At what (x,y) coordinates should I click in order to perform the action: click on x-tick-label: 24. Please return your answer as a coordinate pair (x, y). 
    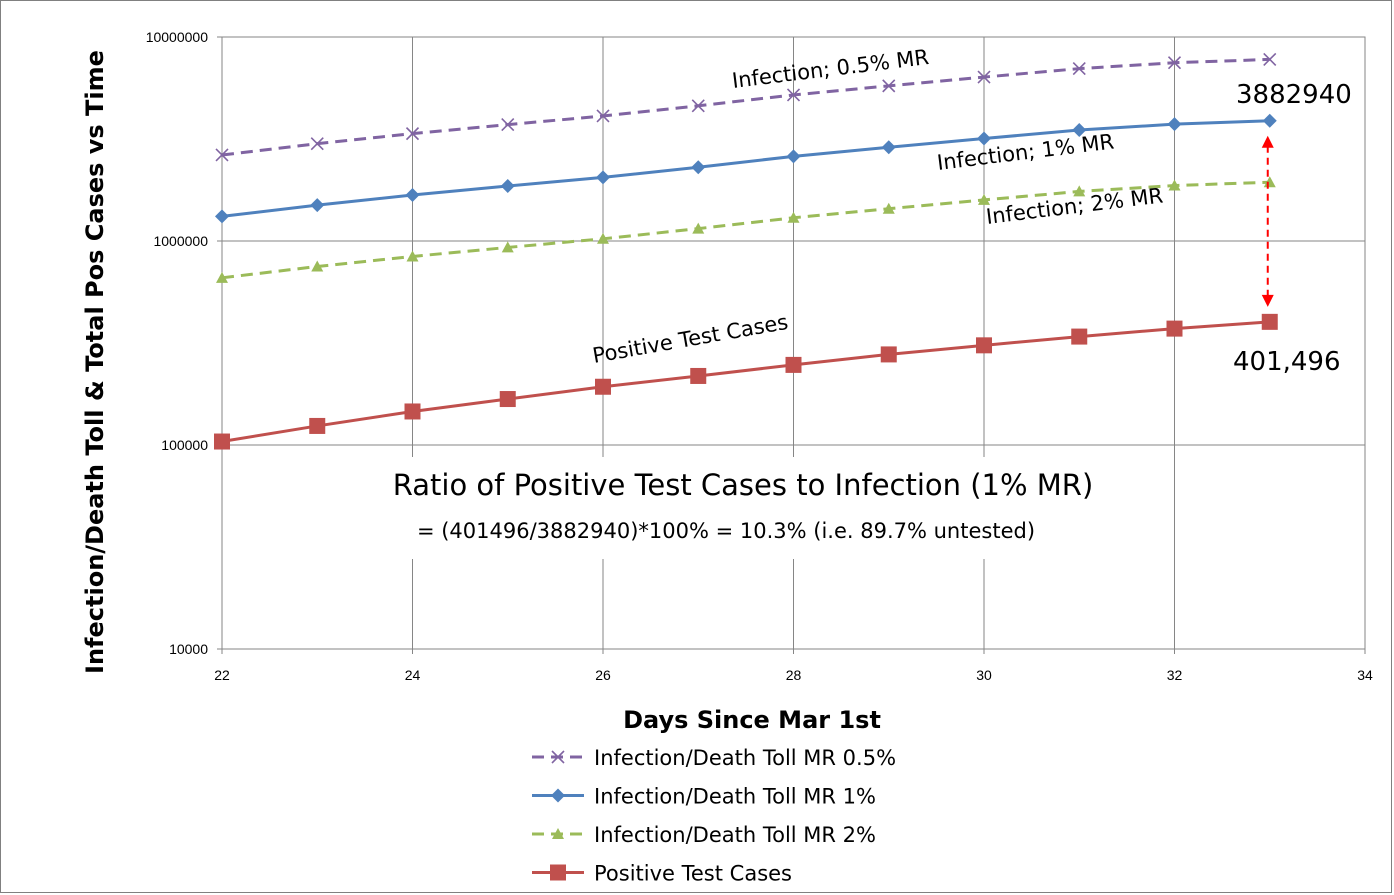
    Looking at the image, I should click on (413, 675).